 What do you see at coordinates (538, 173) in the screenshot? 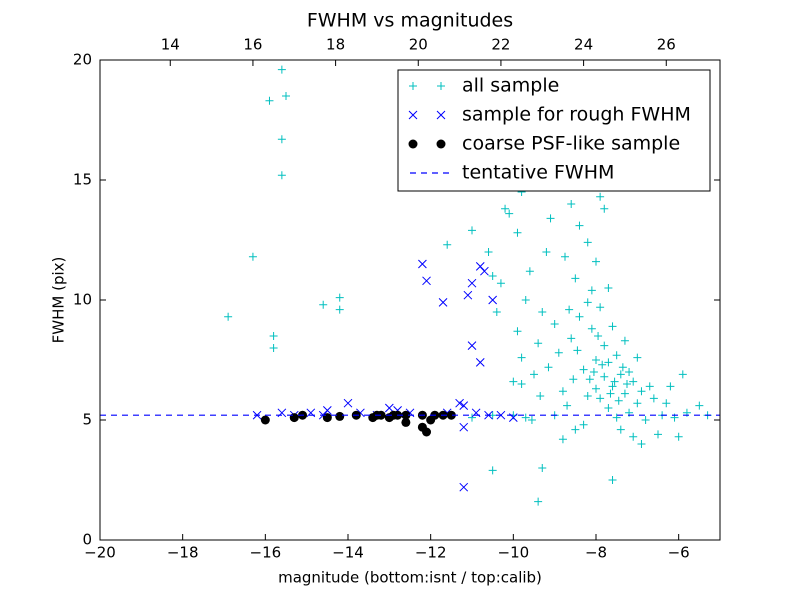
I see `legend-label: tentative FWHM` at bounding box center [538, 173].